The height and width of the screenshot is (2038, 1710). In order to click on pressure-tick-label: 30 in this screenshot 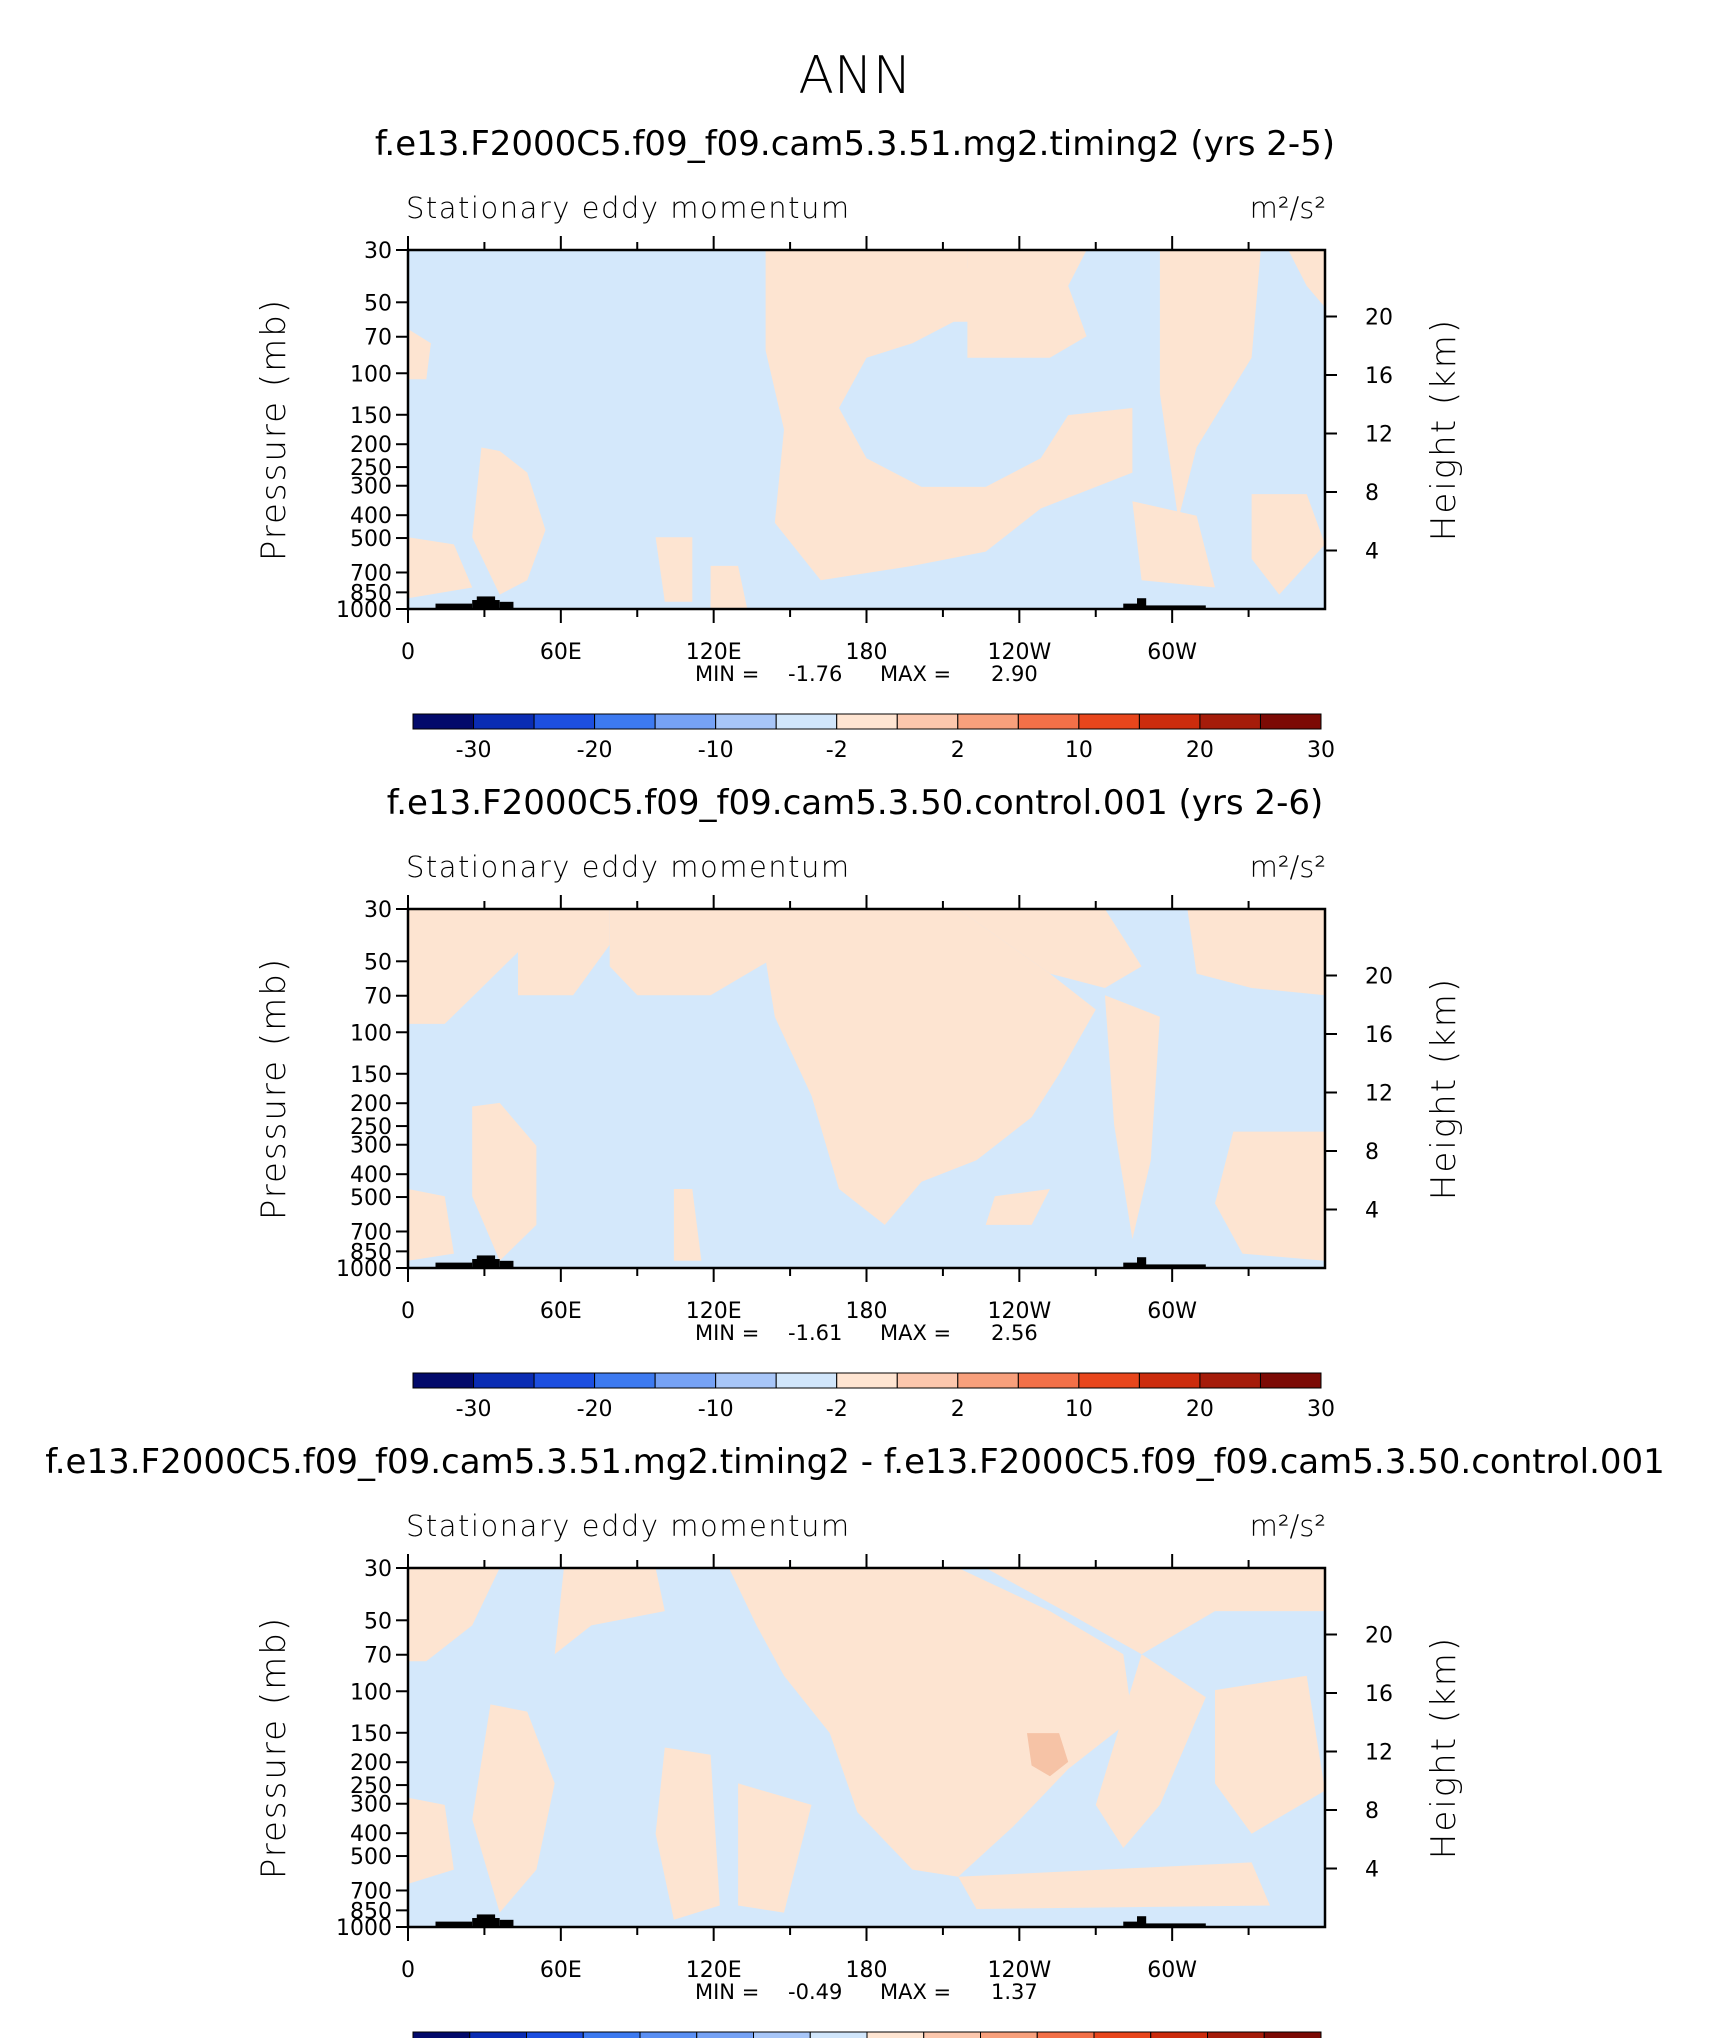, I will do `click(378, 1569)`.